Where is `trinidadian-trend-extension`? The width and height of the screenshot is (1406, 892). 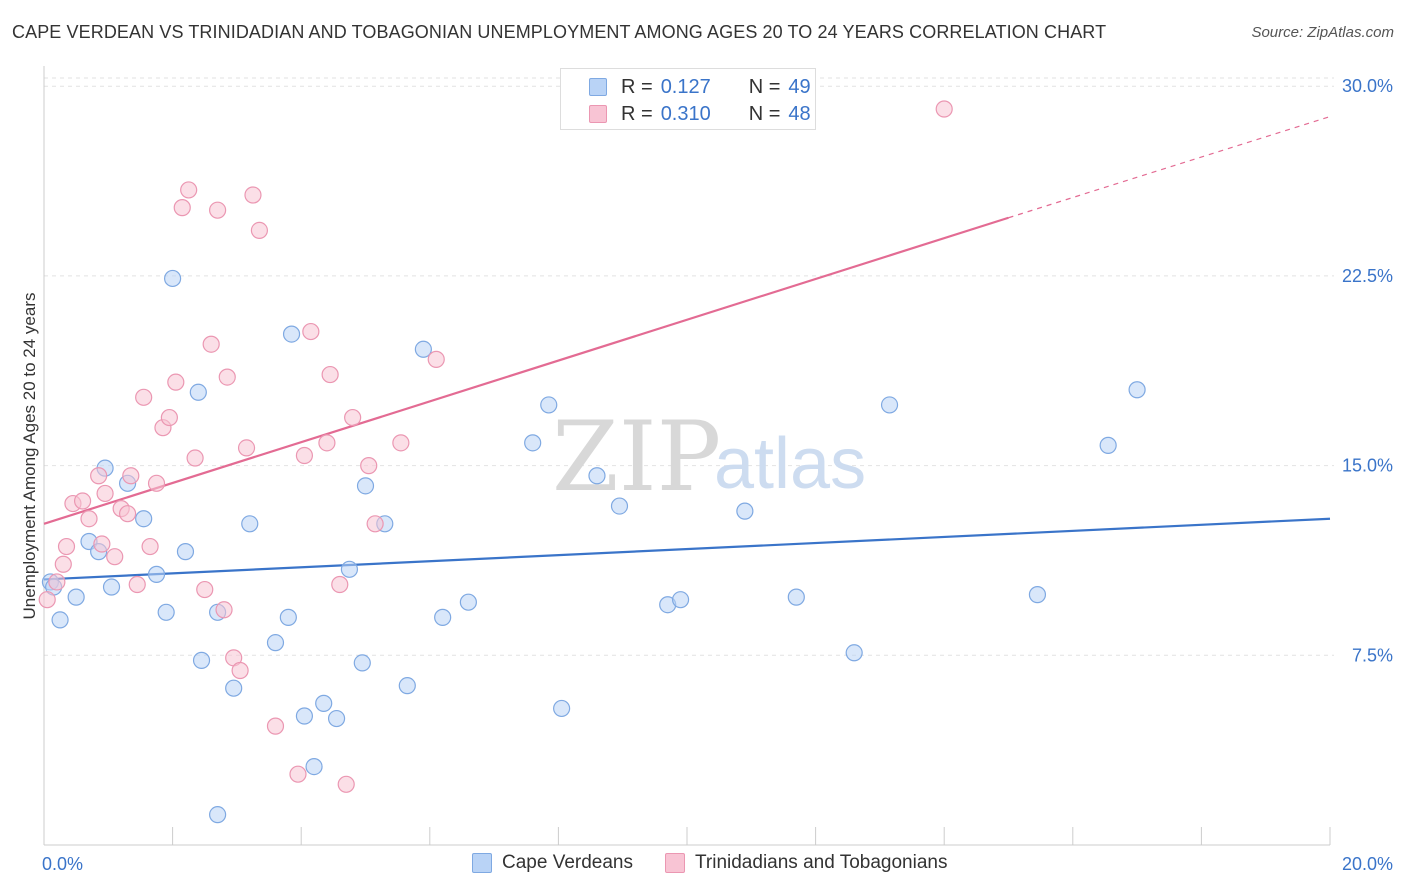 trinidadian-trend-extension is located at coordinates (1169, 167).